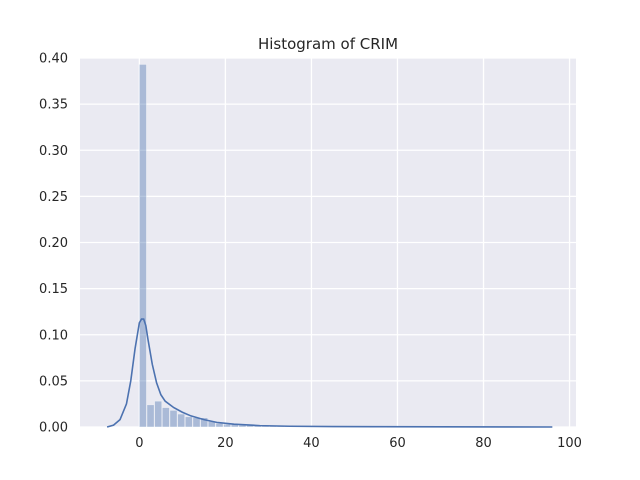 This screenshot has width=640, height=480. I want to click on y-tick-label: 0.35, so click(53, 105).